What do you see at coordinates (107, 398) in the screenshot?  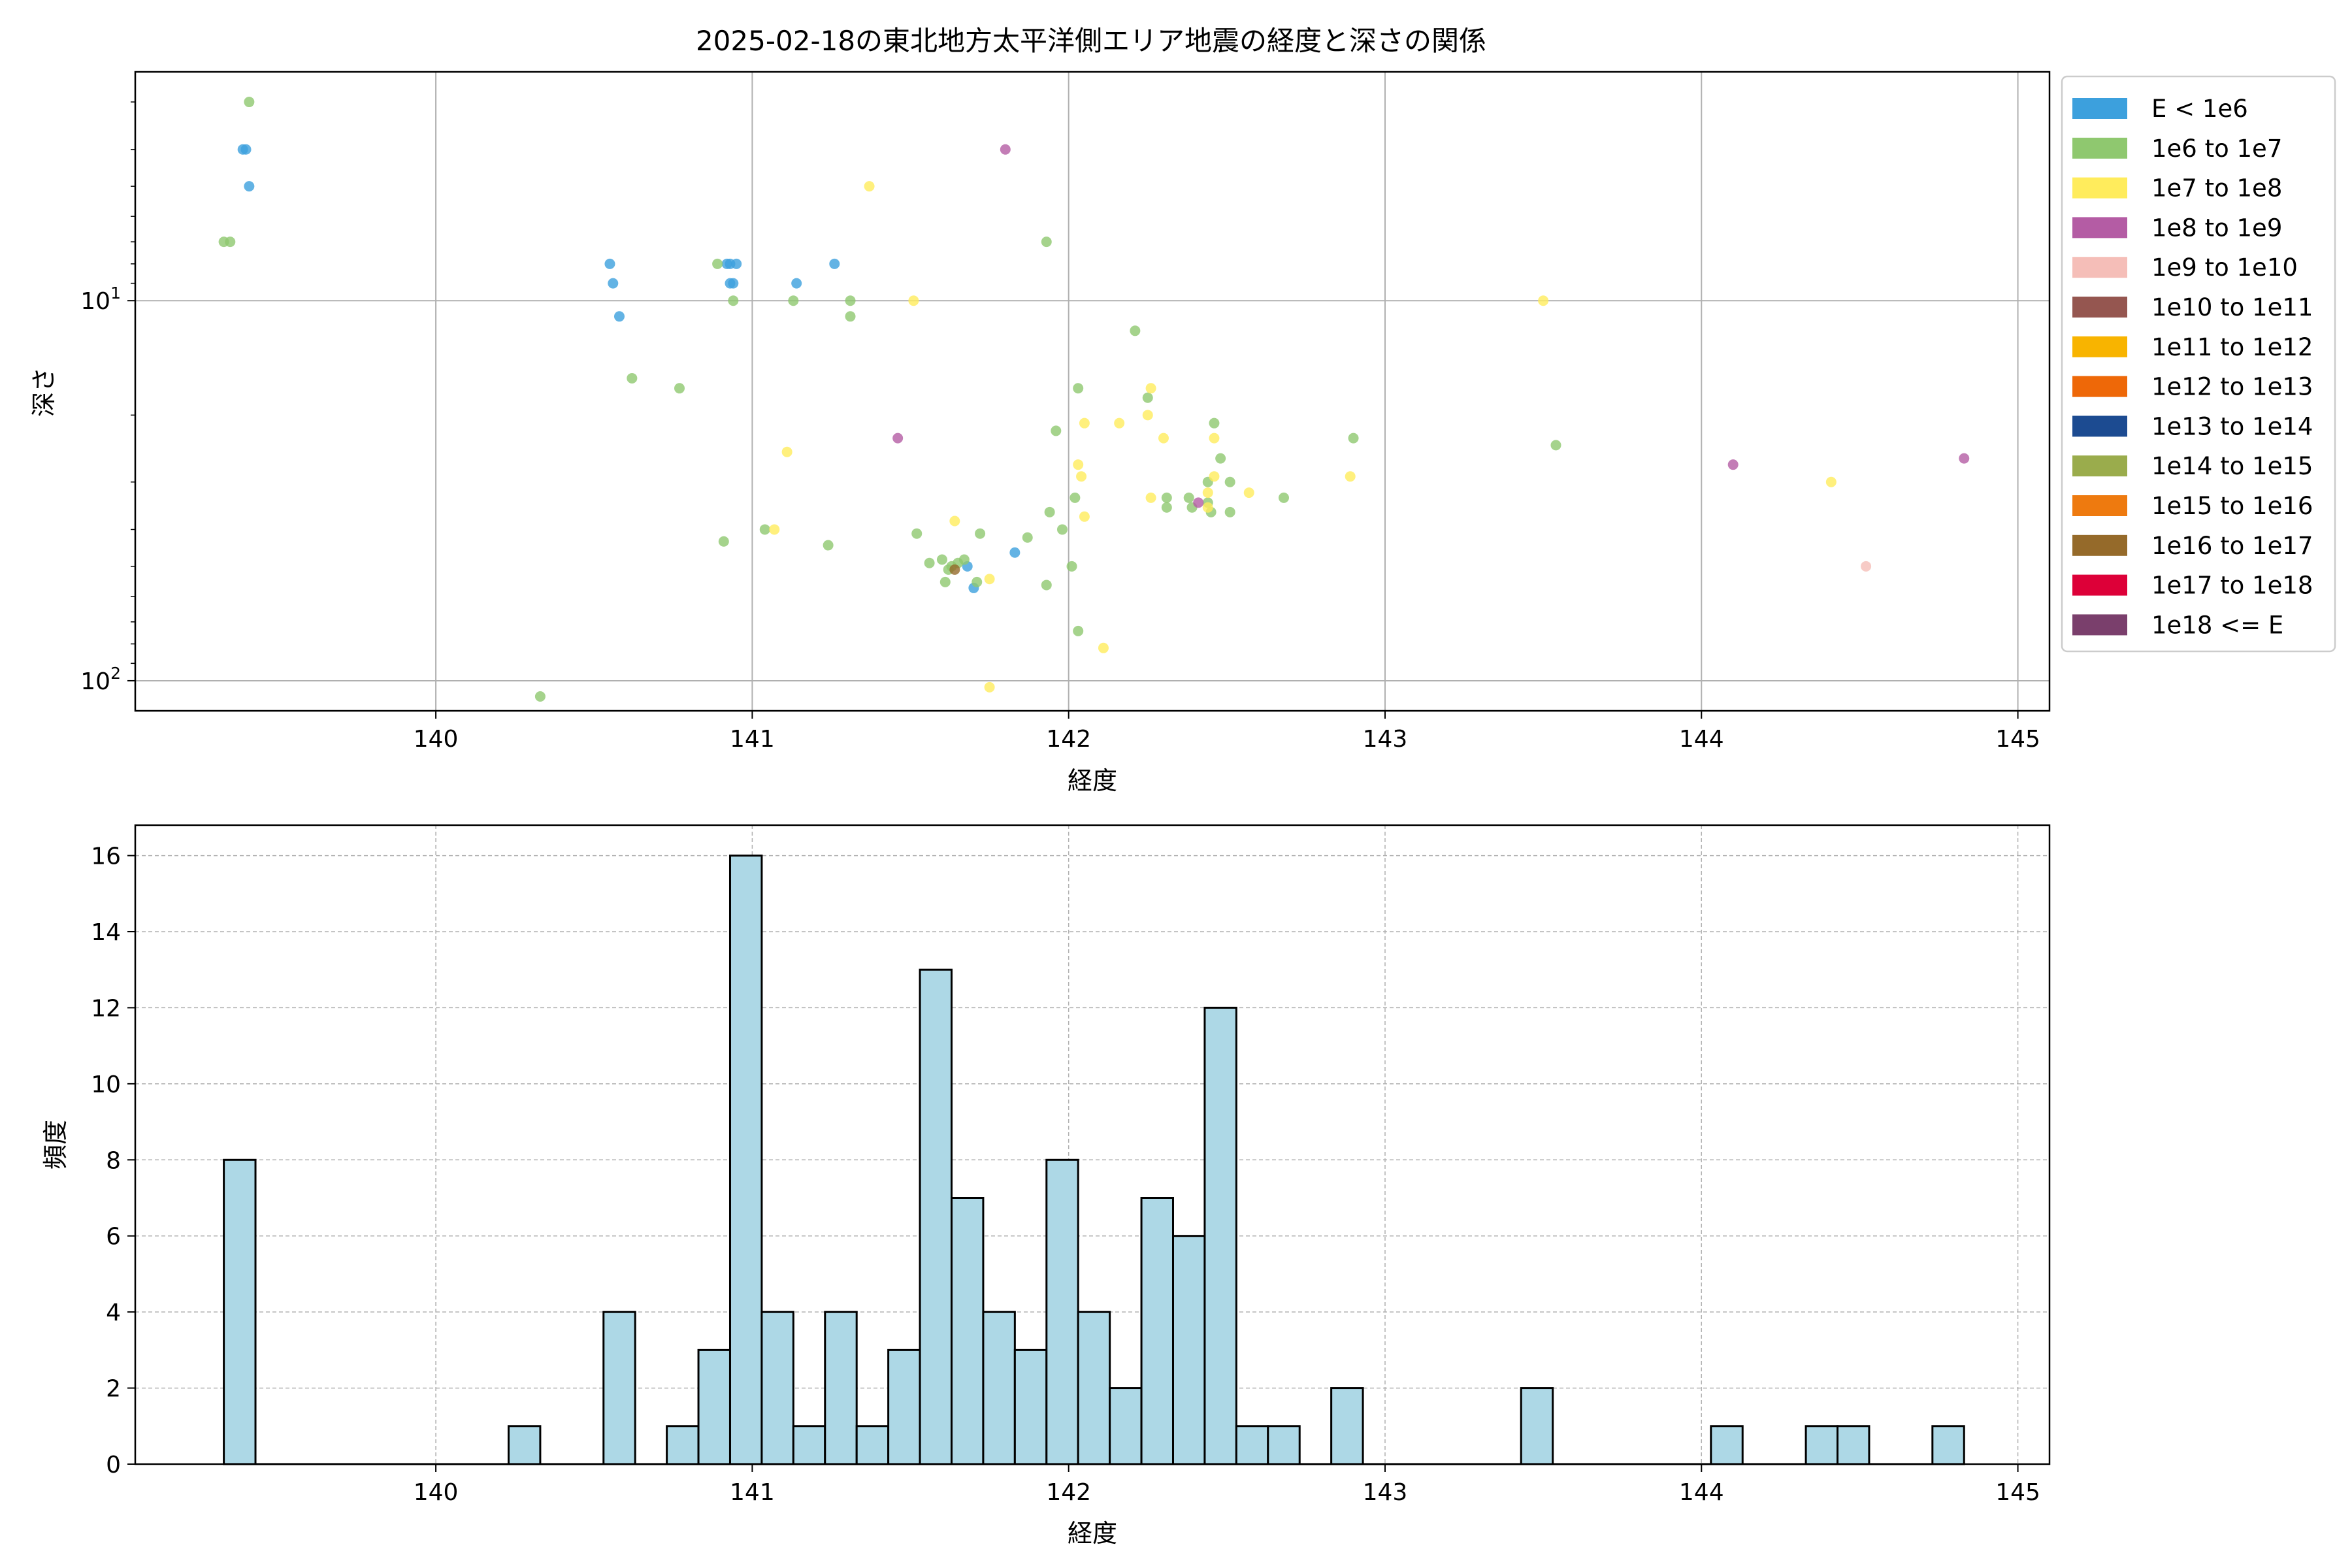 I see `scatter-y-ticks: 101 102` at bounding box center [107, 398].